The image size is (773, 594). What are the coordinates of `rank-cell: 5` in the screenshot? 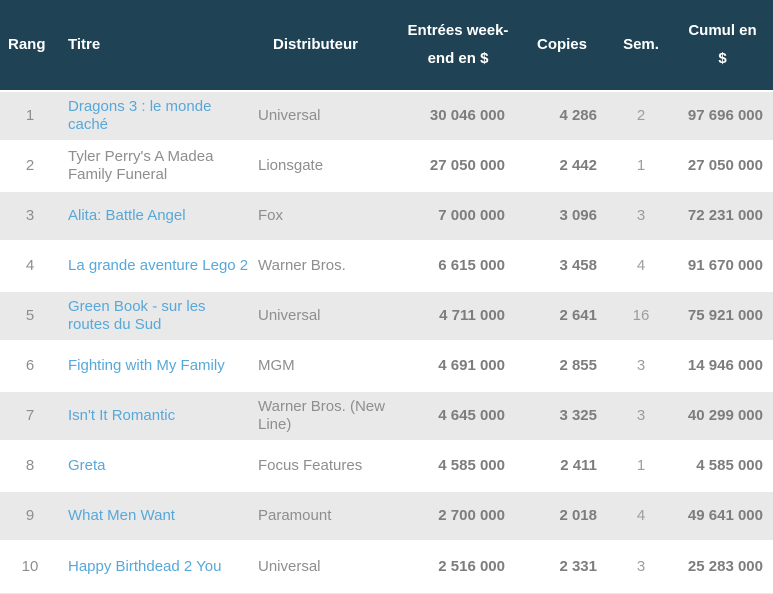 It's located at (30, 315).